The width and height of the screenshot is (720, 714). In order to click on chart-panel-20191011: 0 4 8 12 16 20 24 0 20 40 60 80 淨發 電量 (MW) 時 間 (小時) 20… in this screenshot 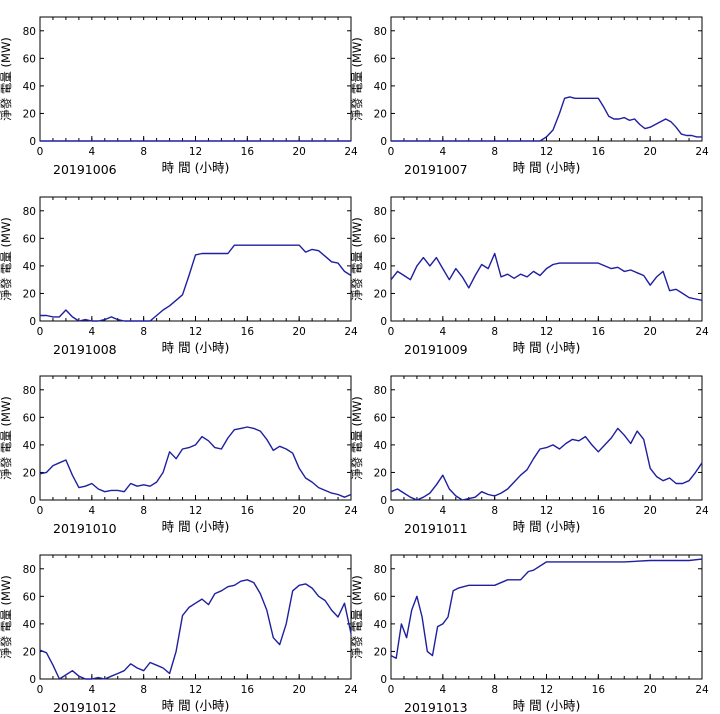, I will do `click(529, 455)`.